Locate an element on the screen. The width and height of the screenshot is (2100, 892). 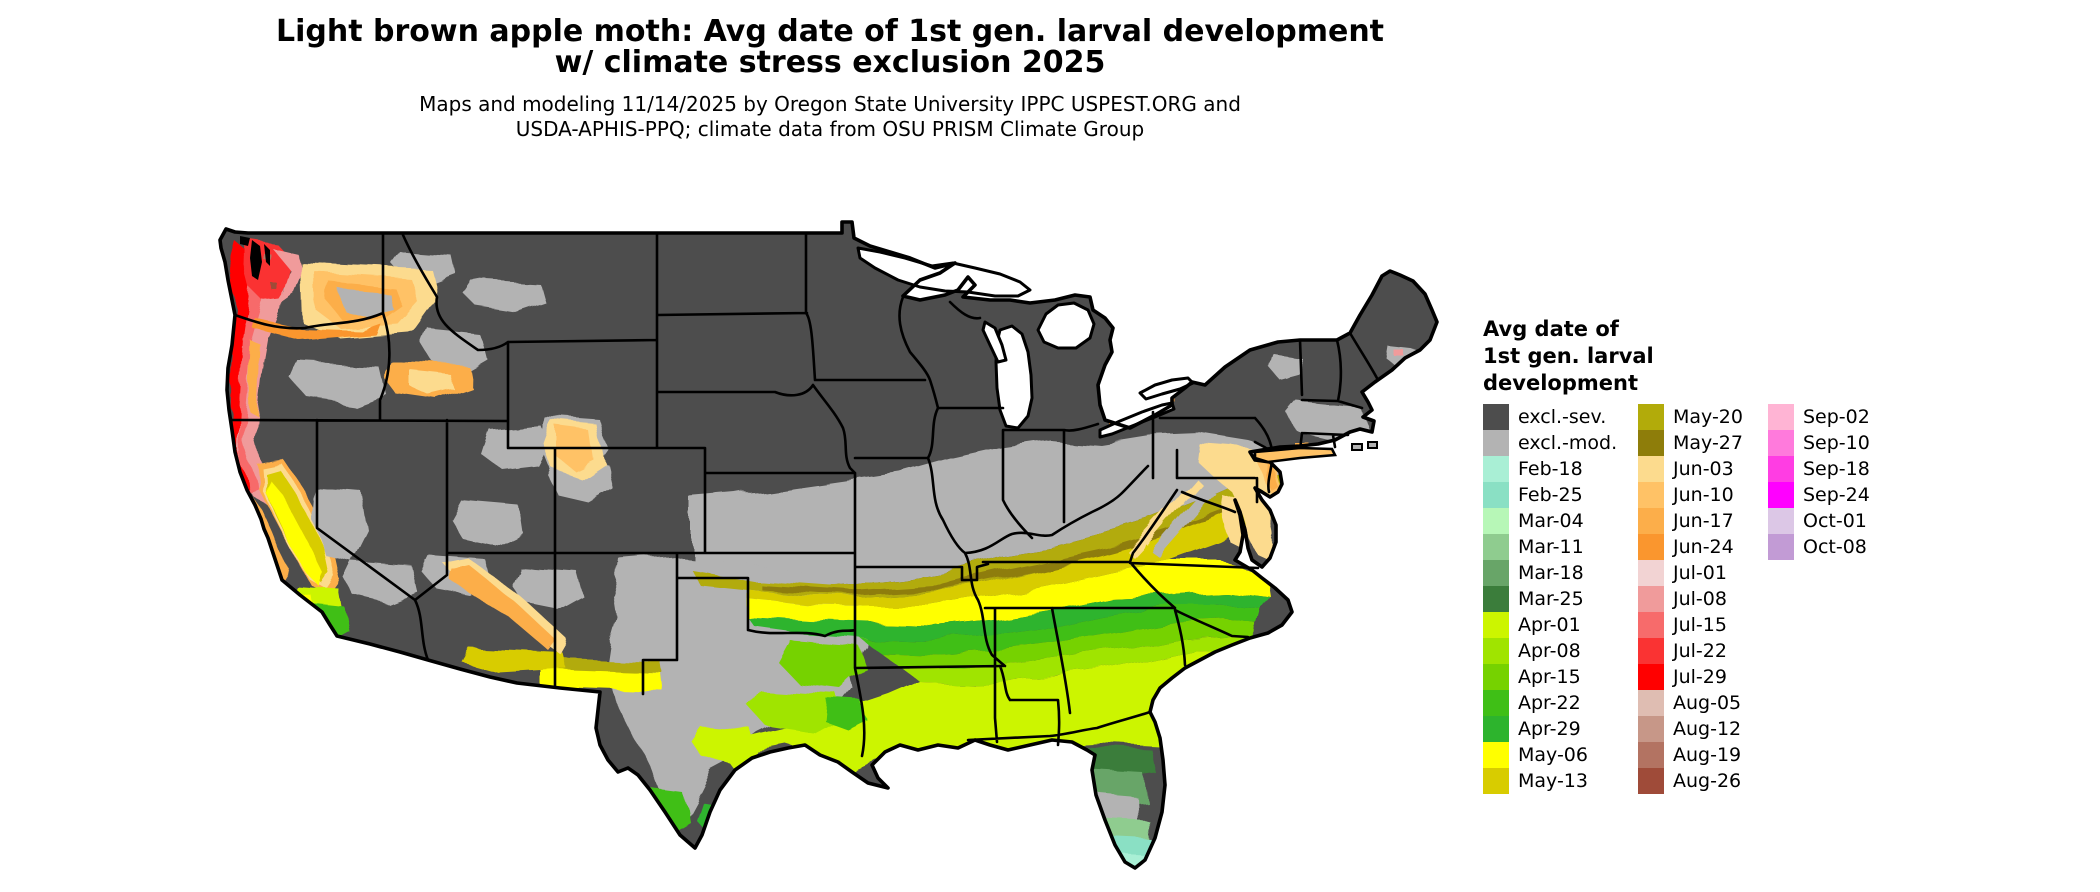
legend-label: Sep-02 is located at coordinates (1836, 417).